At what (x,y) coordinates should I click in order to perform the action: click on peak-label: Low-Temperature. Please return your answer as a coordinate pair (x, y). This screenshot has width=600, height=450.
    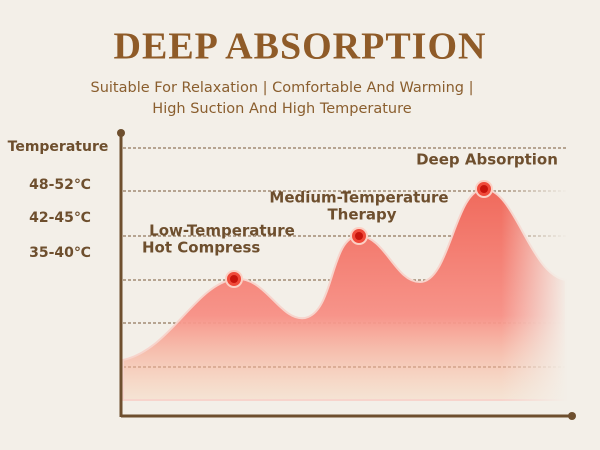
    Looking at the image, I should click on (222, 231).